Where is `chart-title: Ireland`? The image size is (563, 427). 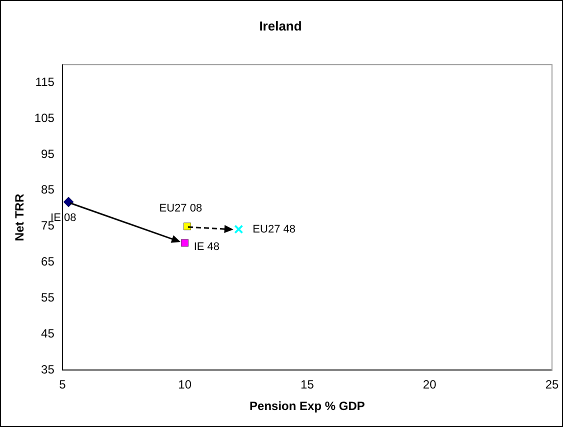 chart-title: Ireland is located at coordinates (280, 26).